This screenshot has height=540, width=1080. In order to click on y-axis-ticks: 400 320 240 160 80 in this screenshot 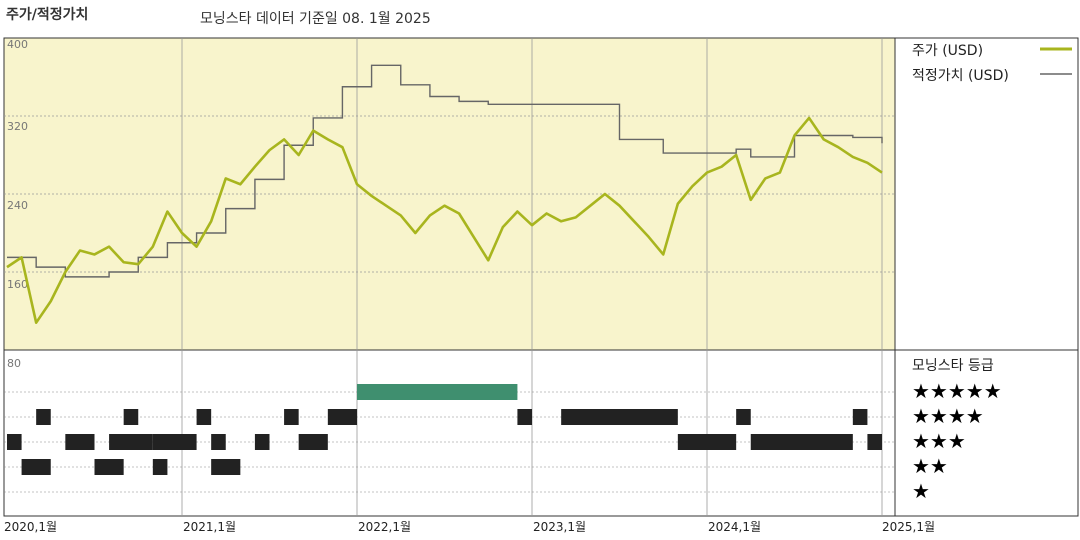, I will do `click(17, 204)`.